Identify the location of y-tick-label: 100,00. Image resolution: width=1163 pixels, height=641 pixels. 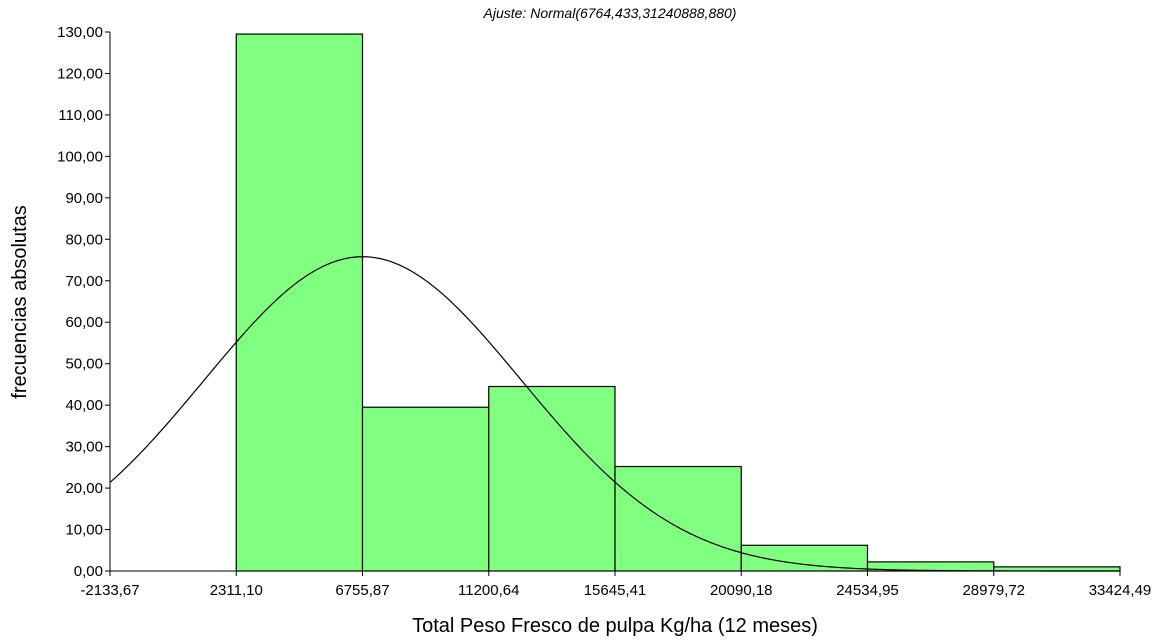
(80, 156).